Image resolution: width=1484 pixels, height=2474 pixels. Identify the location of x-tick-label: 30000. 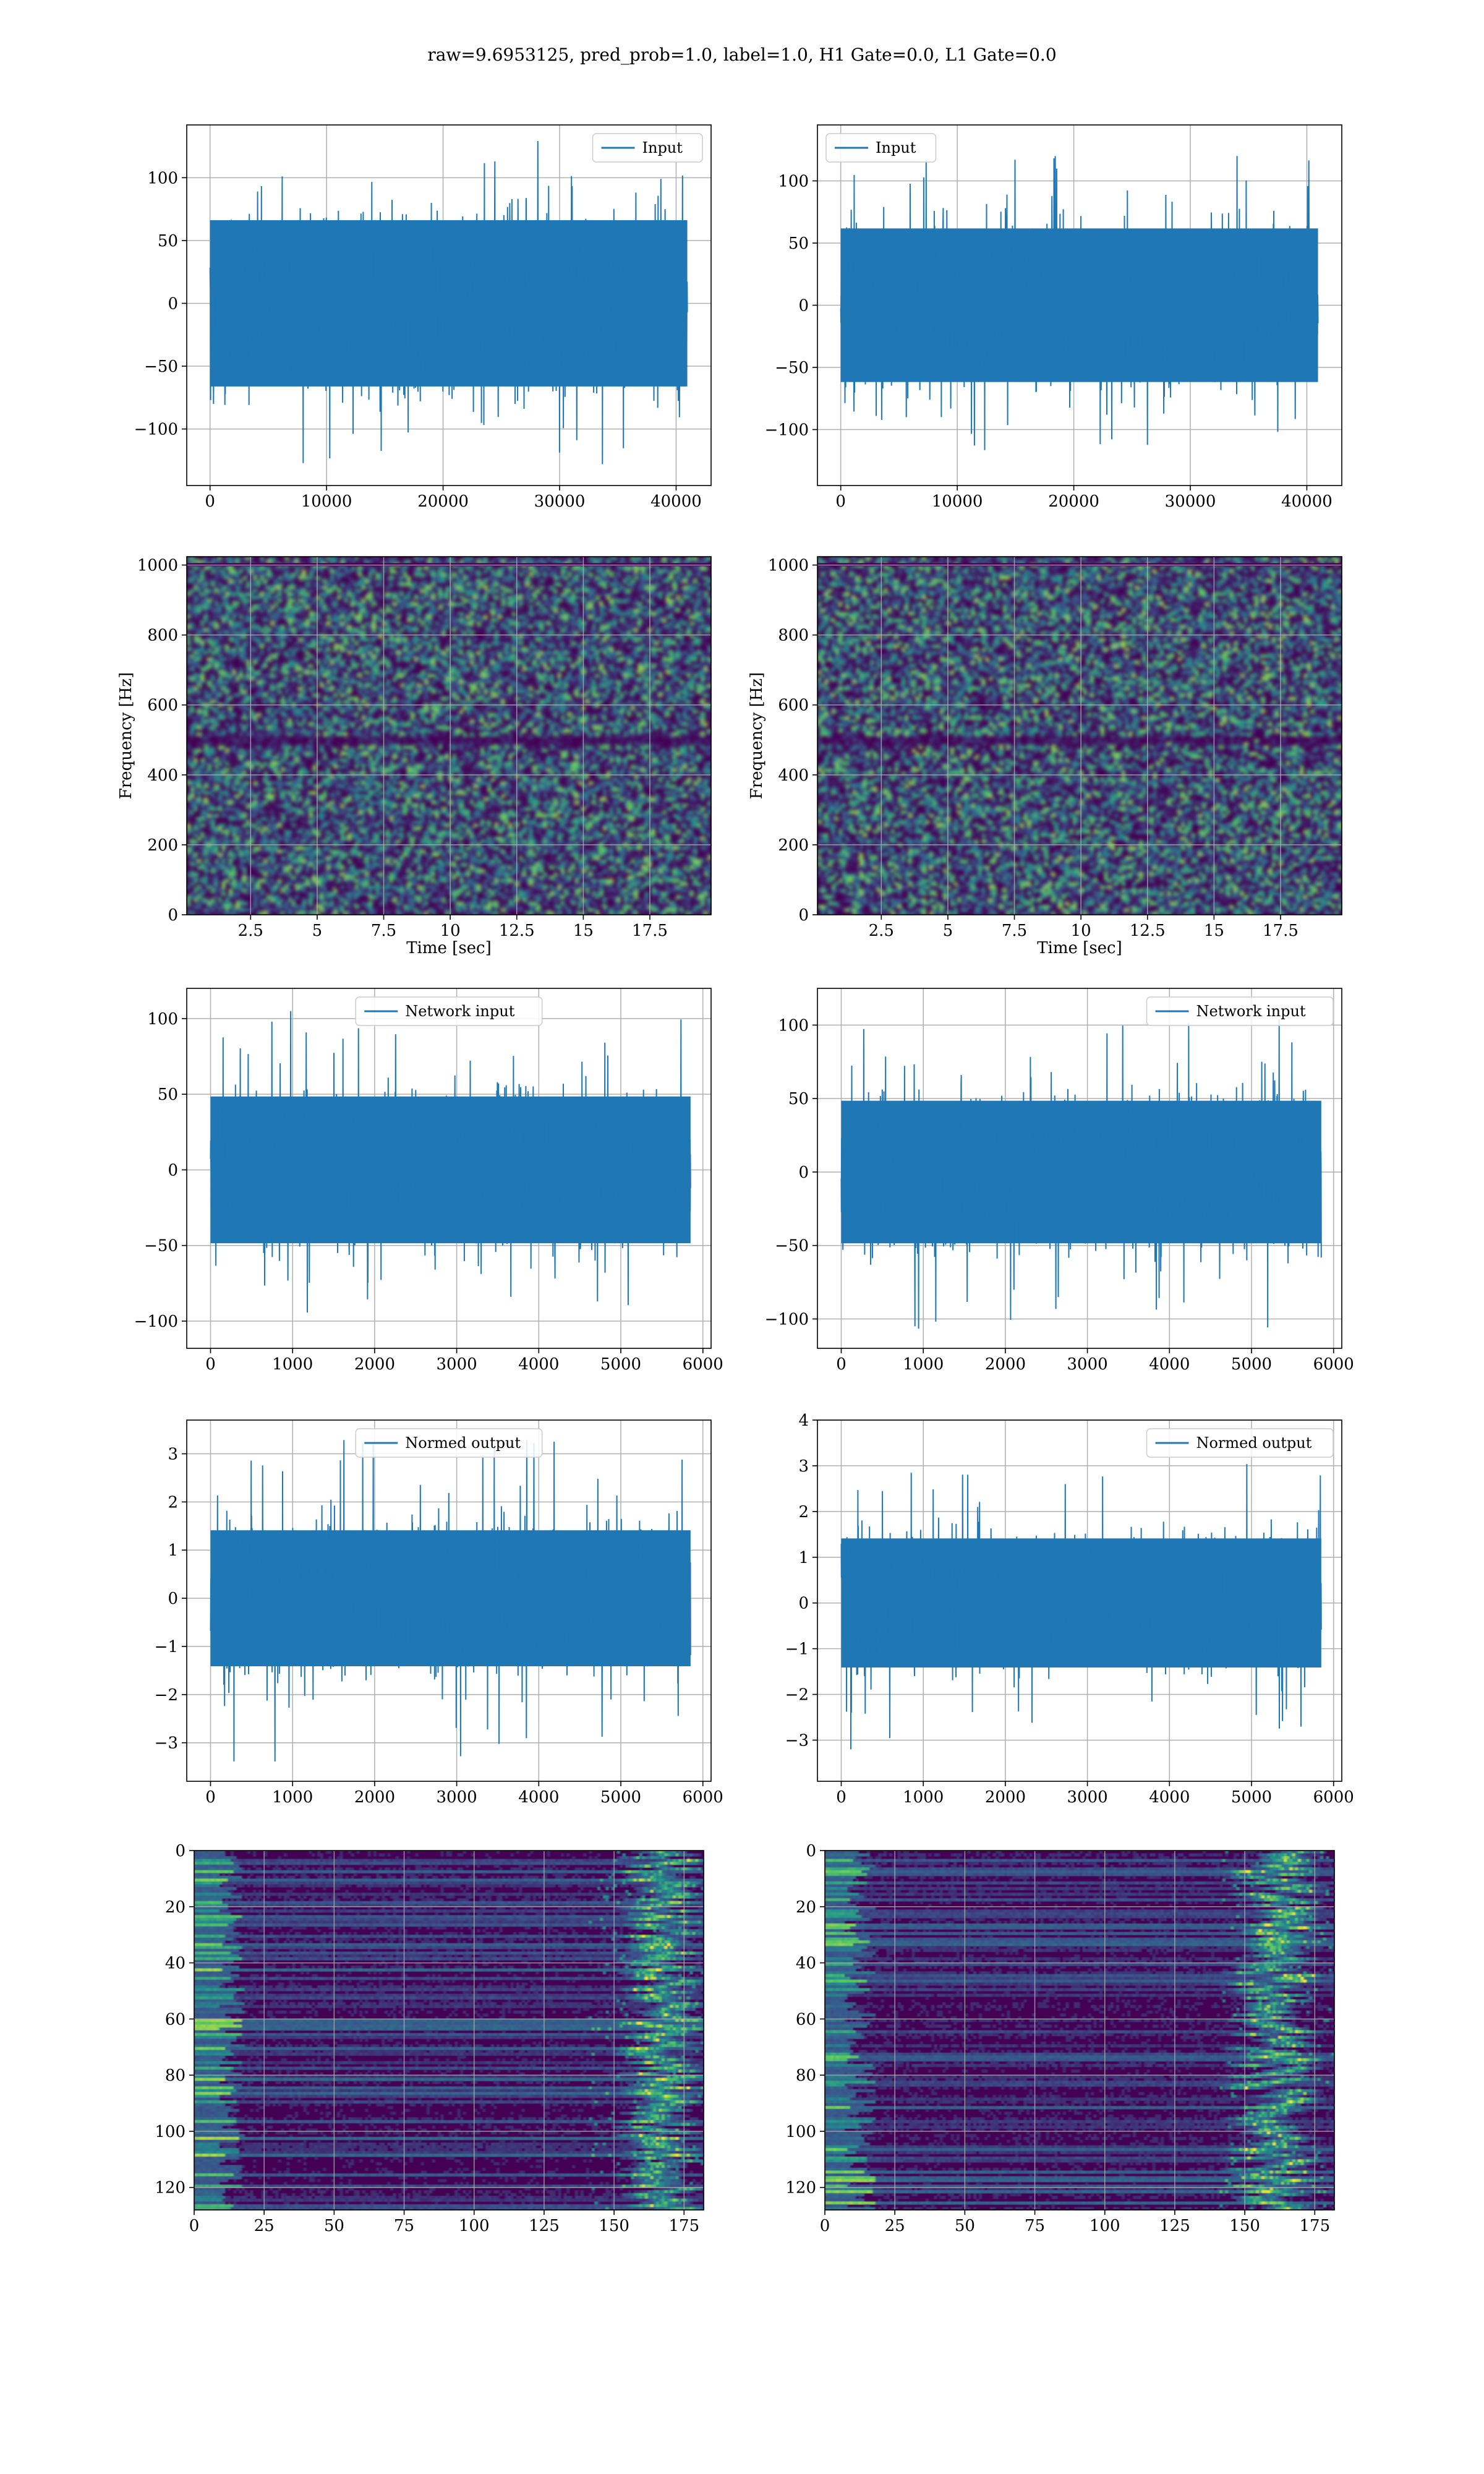
(1190, 501).